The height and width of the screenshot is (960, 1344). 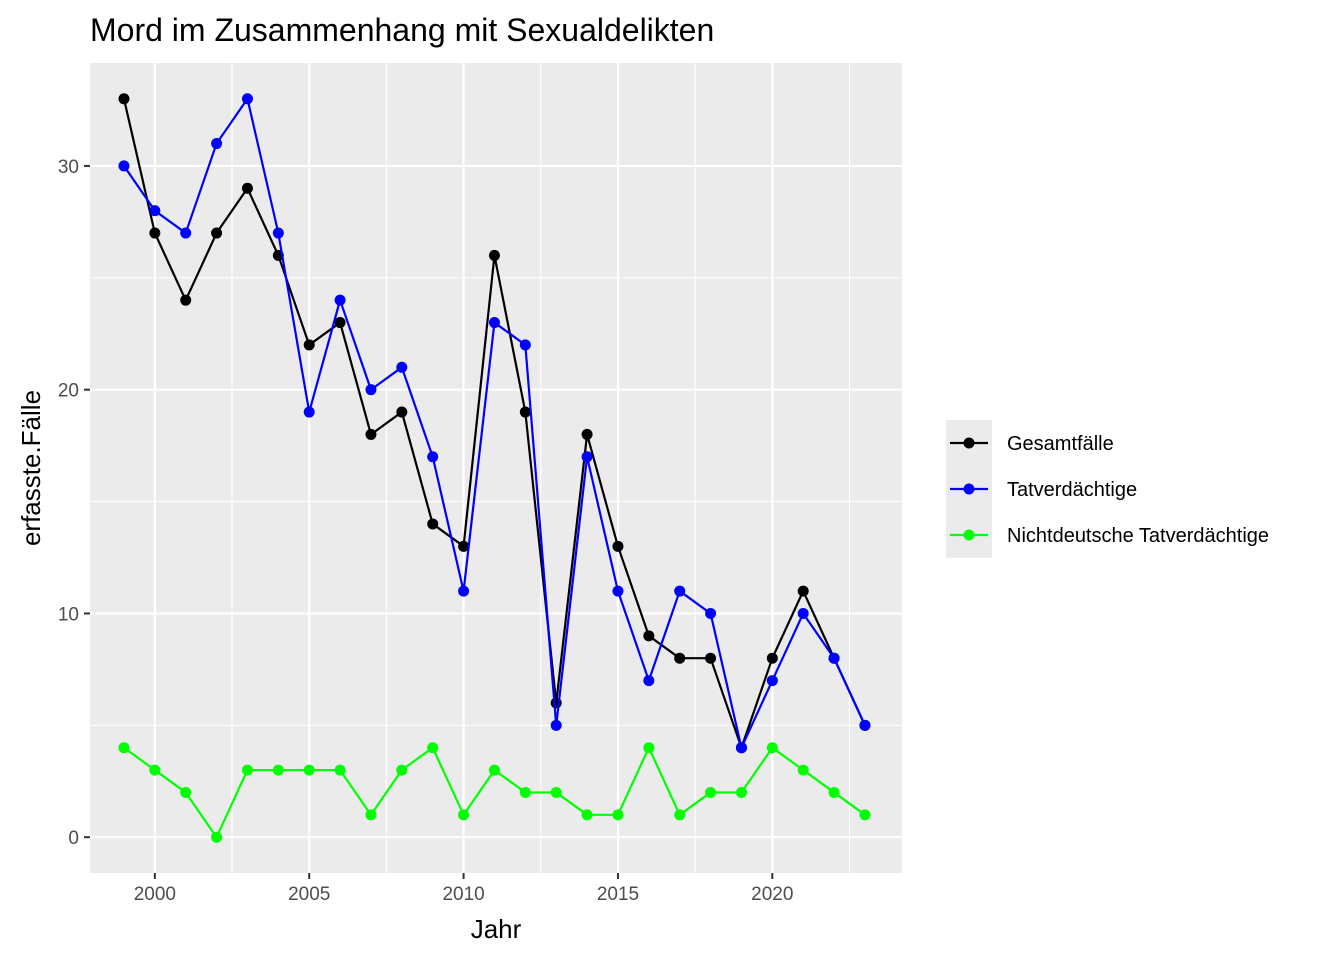 What do you see at coordinates (772, 894) in the screenshot?
I see `x-tick-label: 2020` at bounding box center [772, 894].